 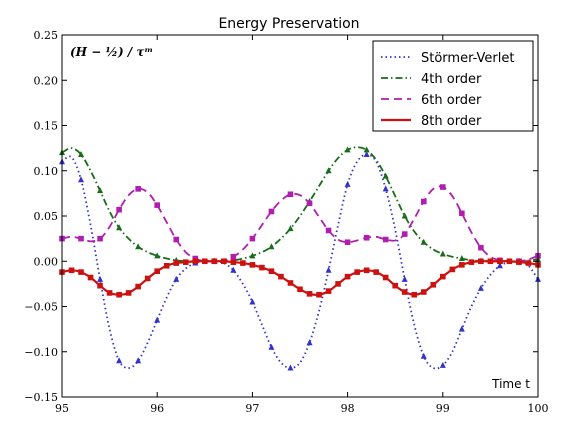 What do you see at coordinates (41, 307) in the screenshot?
I see `y-tick-label: −0.05` at bounding box center [41, 307].